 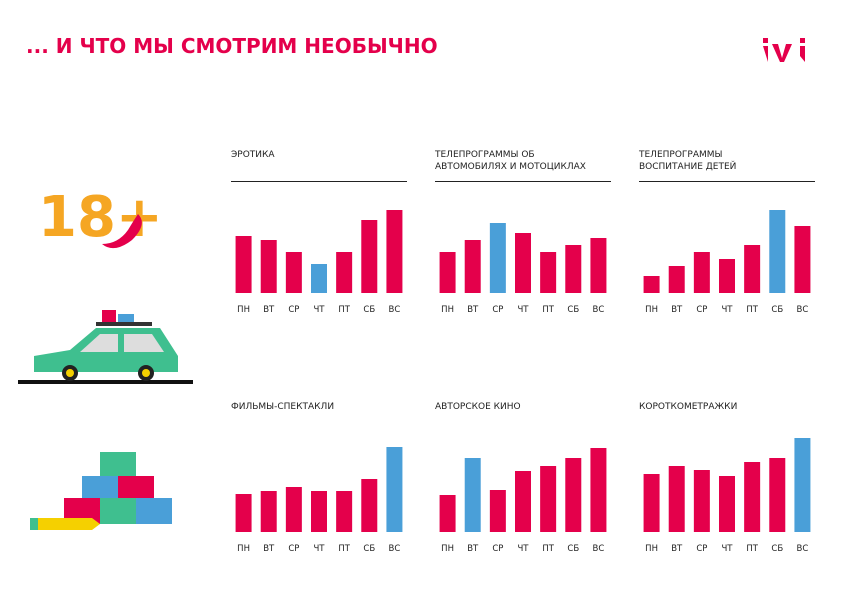 I want to click on chart-title: ТЕЛЕПРОГРАММЫ, so click(x=680, y=155).